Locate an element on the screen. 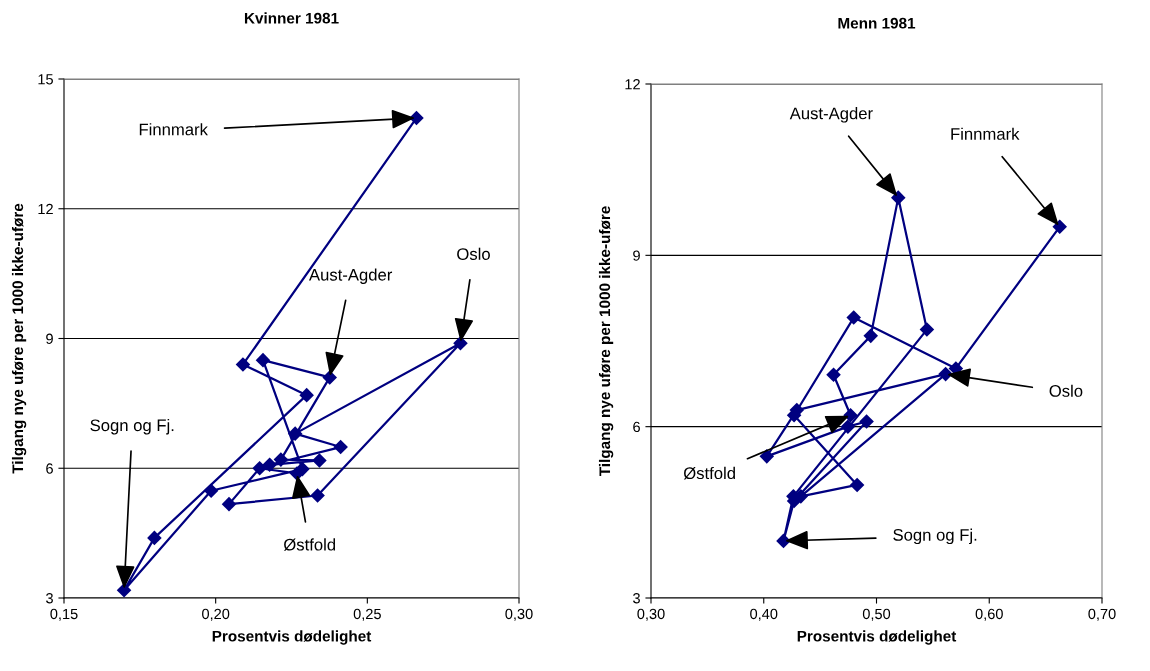 The height and width of the screenshot is (671, 1150). x-tick-label: 0,70 is located at coordinates (1102, 614).